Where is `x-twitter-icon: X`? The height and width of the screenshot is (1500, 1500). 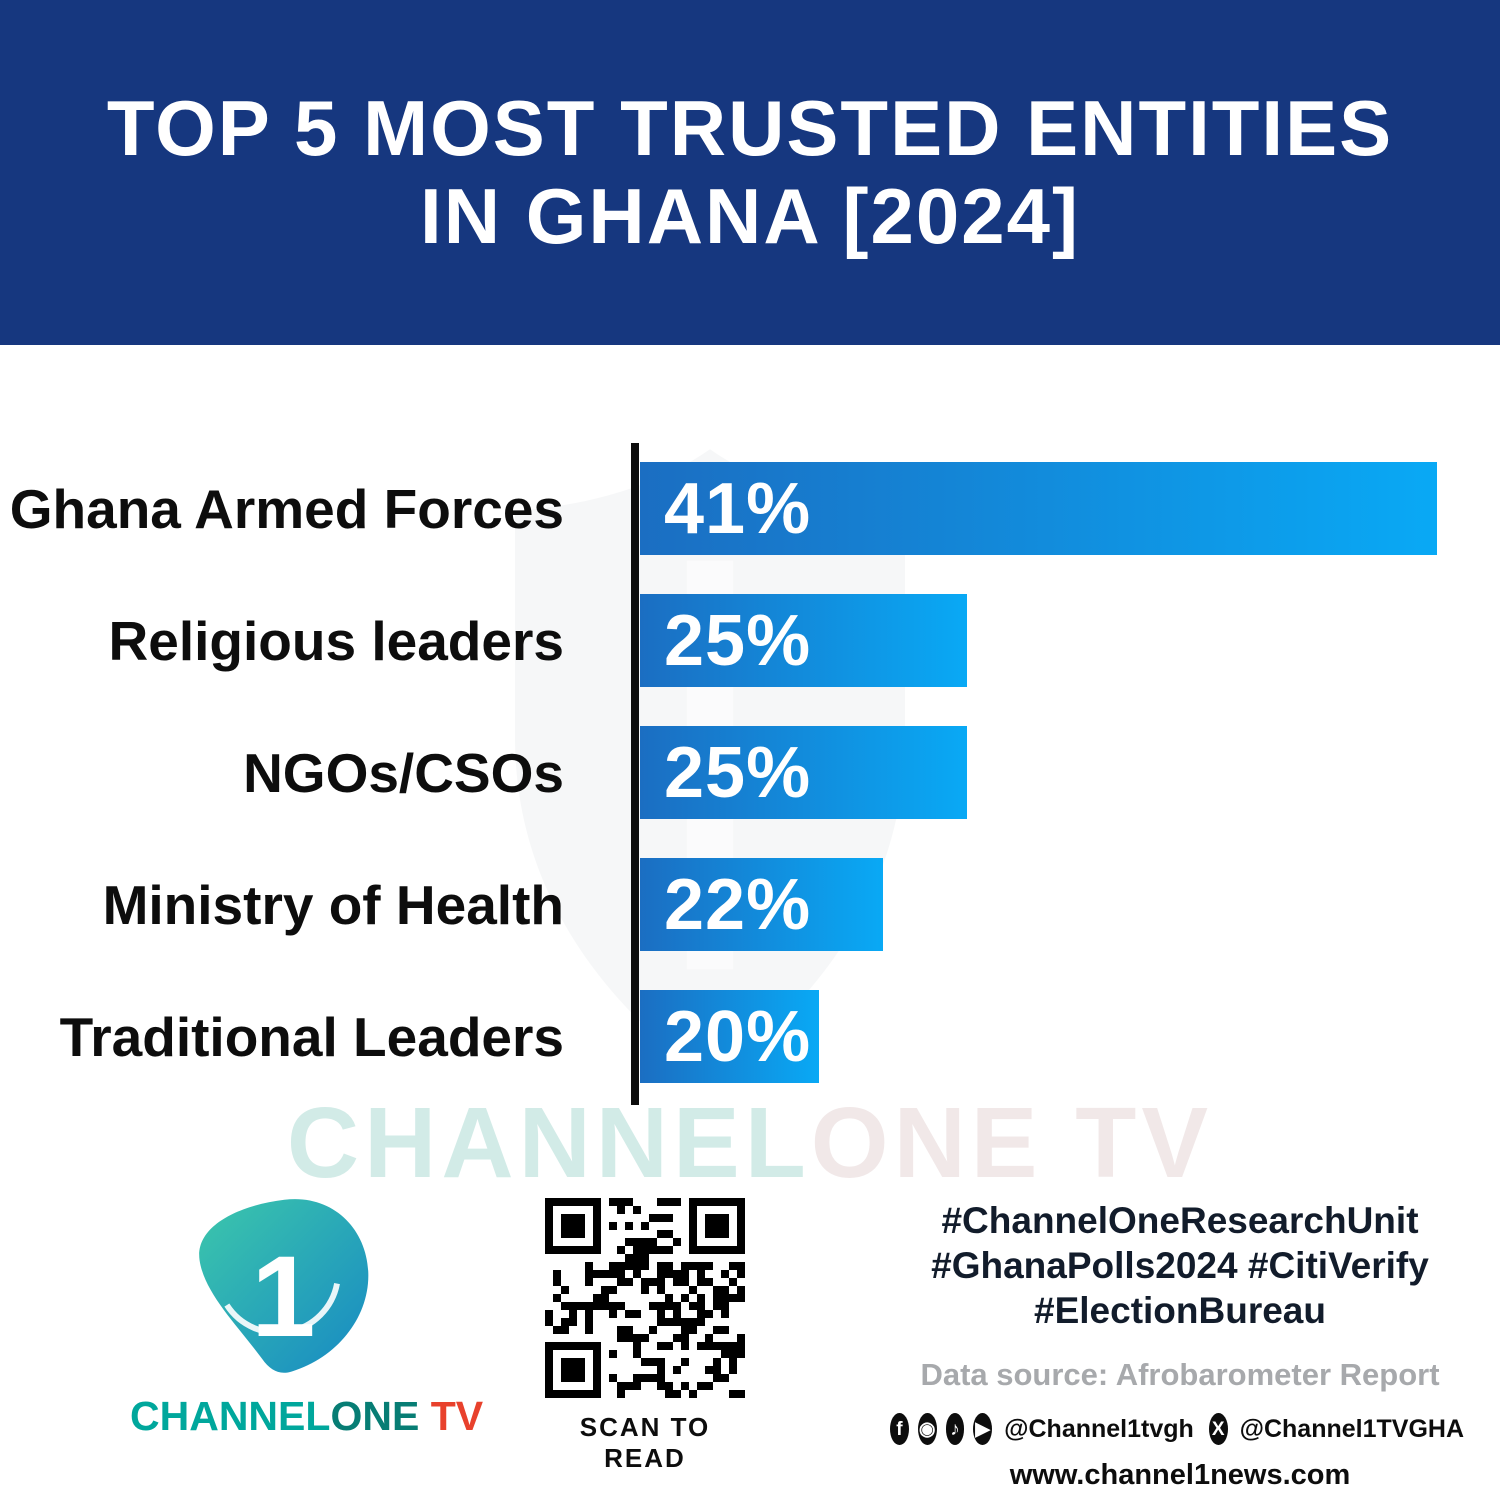 x-twitter-icon: X is located at coordinates (1218, 1429).